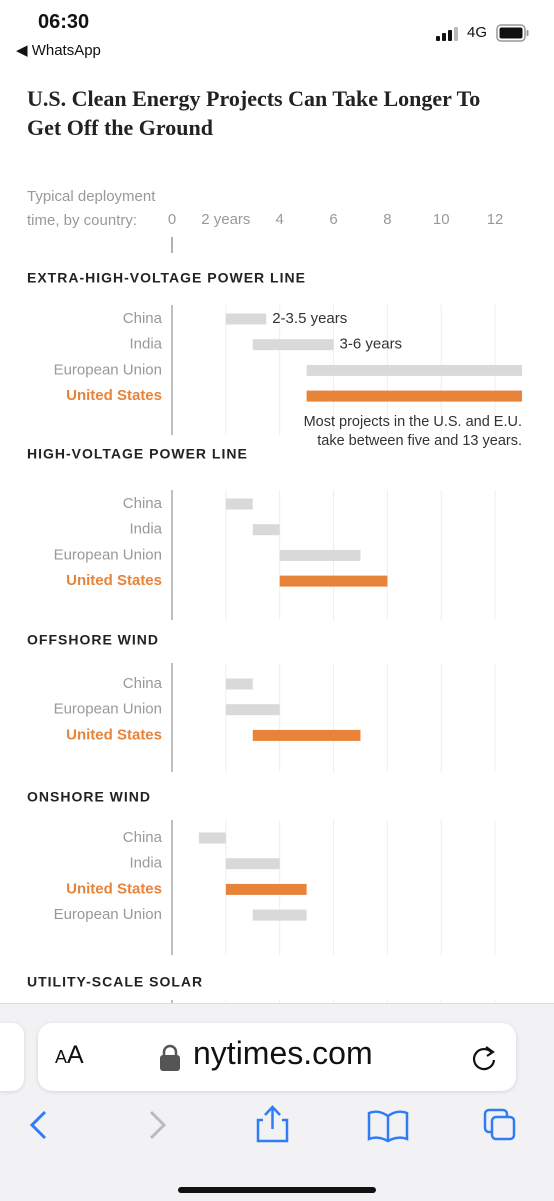 This screenshot has width=554, height=1201. What do you see at coordinates (91, 208) in the screenshot?
I see `axis-label: Typical deployment time, by country:` at bounding box center [91, 208].